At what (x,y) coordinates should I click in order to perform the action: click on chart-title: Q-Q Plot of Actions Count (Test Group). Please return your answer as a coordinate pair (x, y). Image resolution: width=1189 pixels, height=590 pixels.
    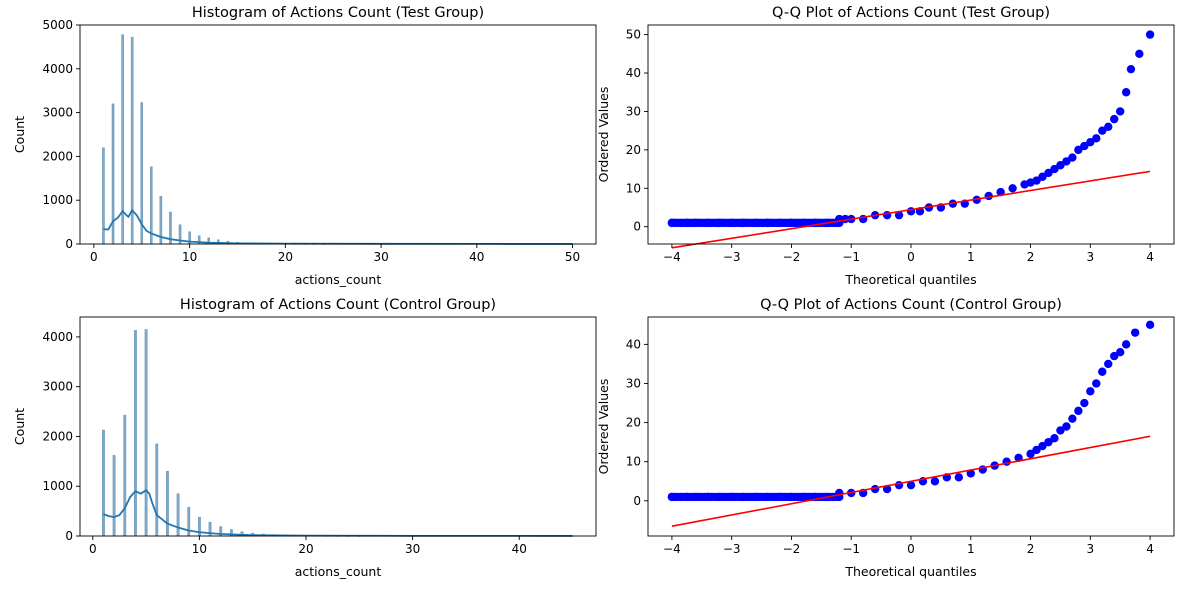
    Looking at the image, I should click on (911, 13).